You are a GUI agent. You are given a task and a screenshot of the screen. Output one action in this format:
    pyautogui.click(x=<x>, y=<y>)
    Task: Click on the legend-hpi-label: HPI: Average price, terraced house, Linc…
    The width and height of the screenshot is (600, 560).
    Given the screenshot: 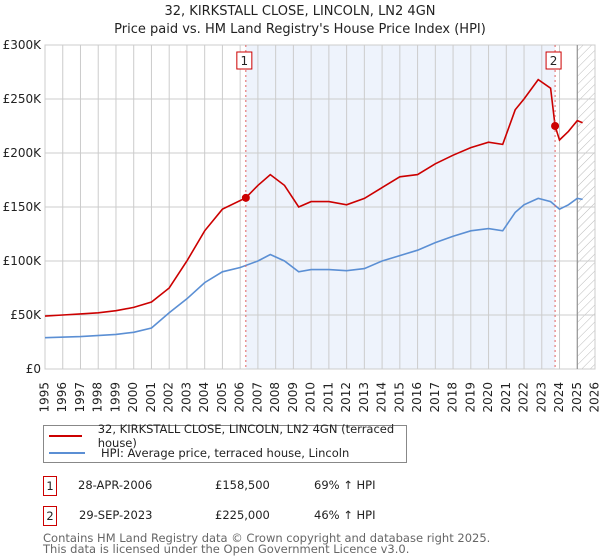 What is the action you would take?
    pyautogui.click(x=225, y=453)
    